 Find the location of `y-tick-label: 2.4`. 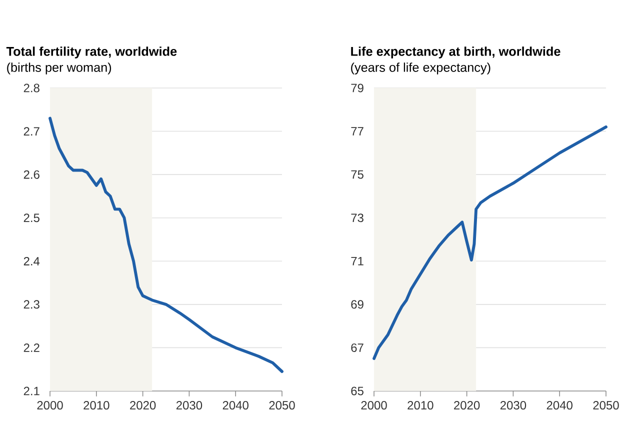

y-tick-label: 2.4 is located at coordinates (32, 261).